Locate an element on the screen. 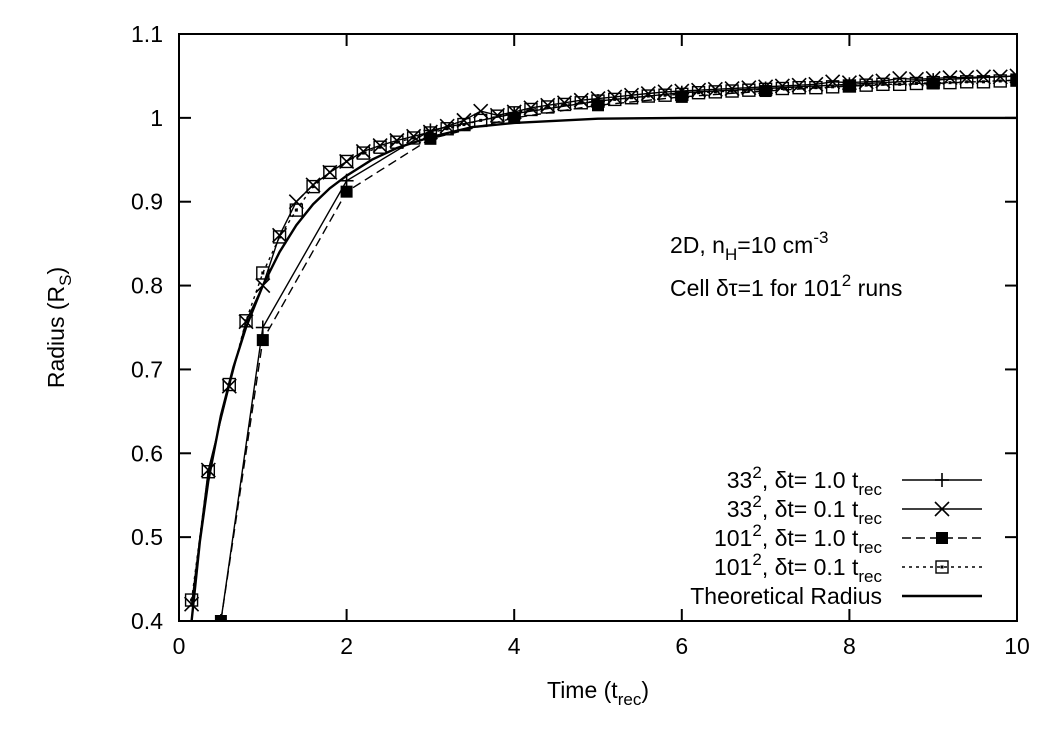  x-tick-label: 0 is located at coordinates (179, 646).